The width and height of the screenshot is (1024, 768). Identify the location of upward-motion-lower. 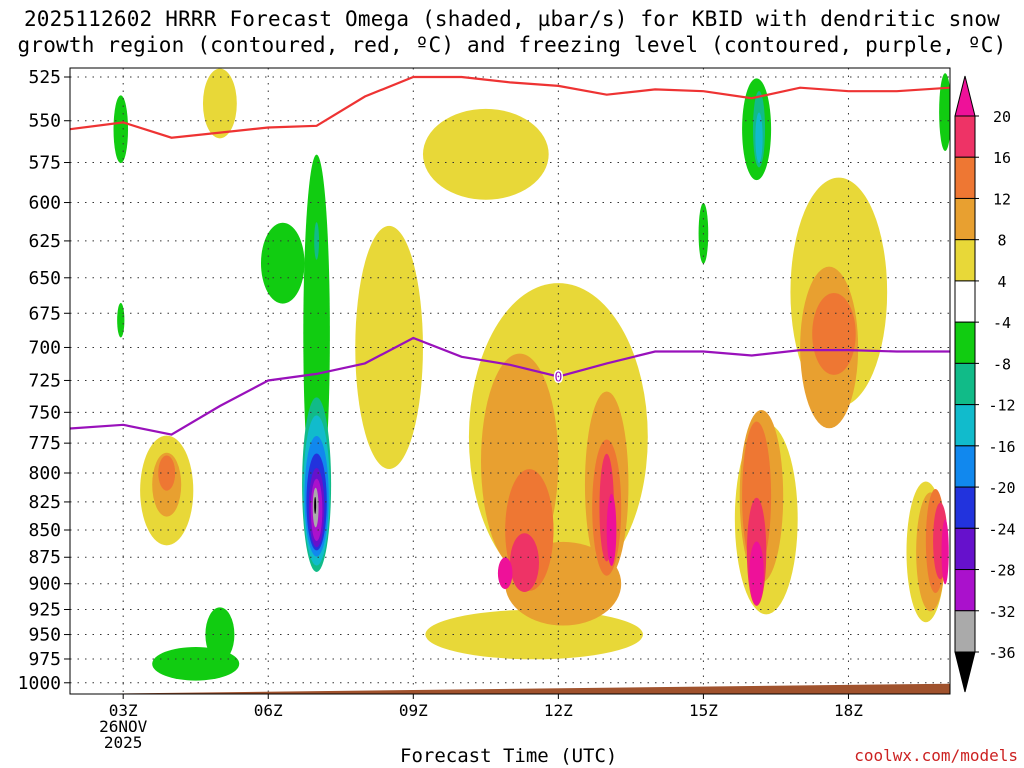
(534, 634).